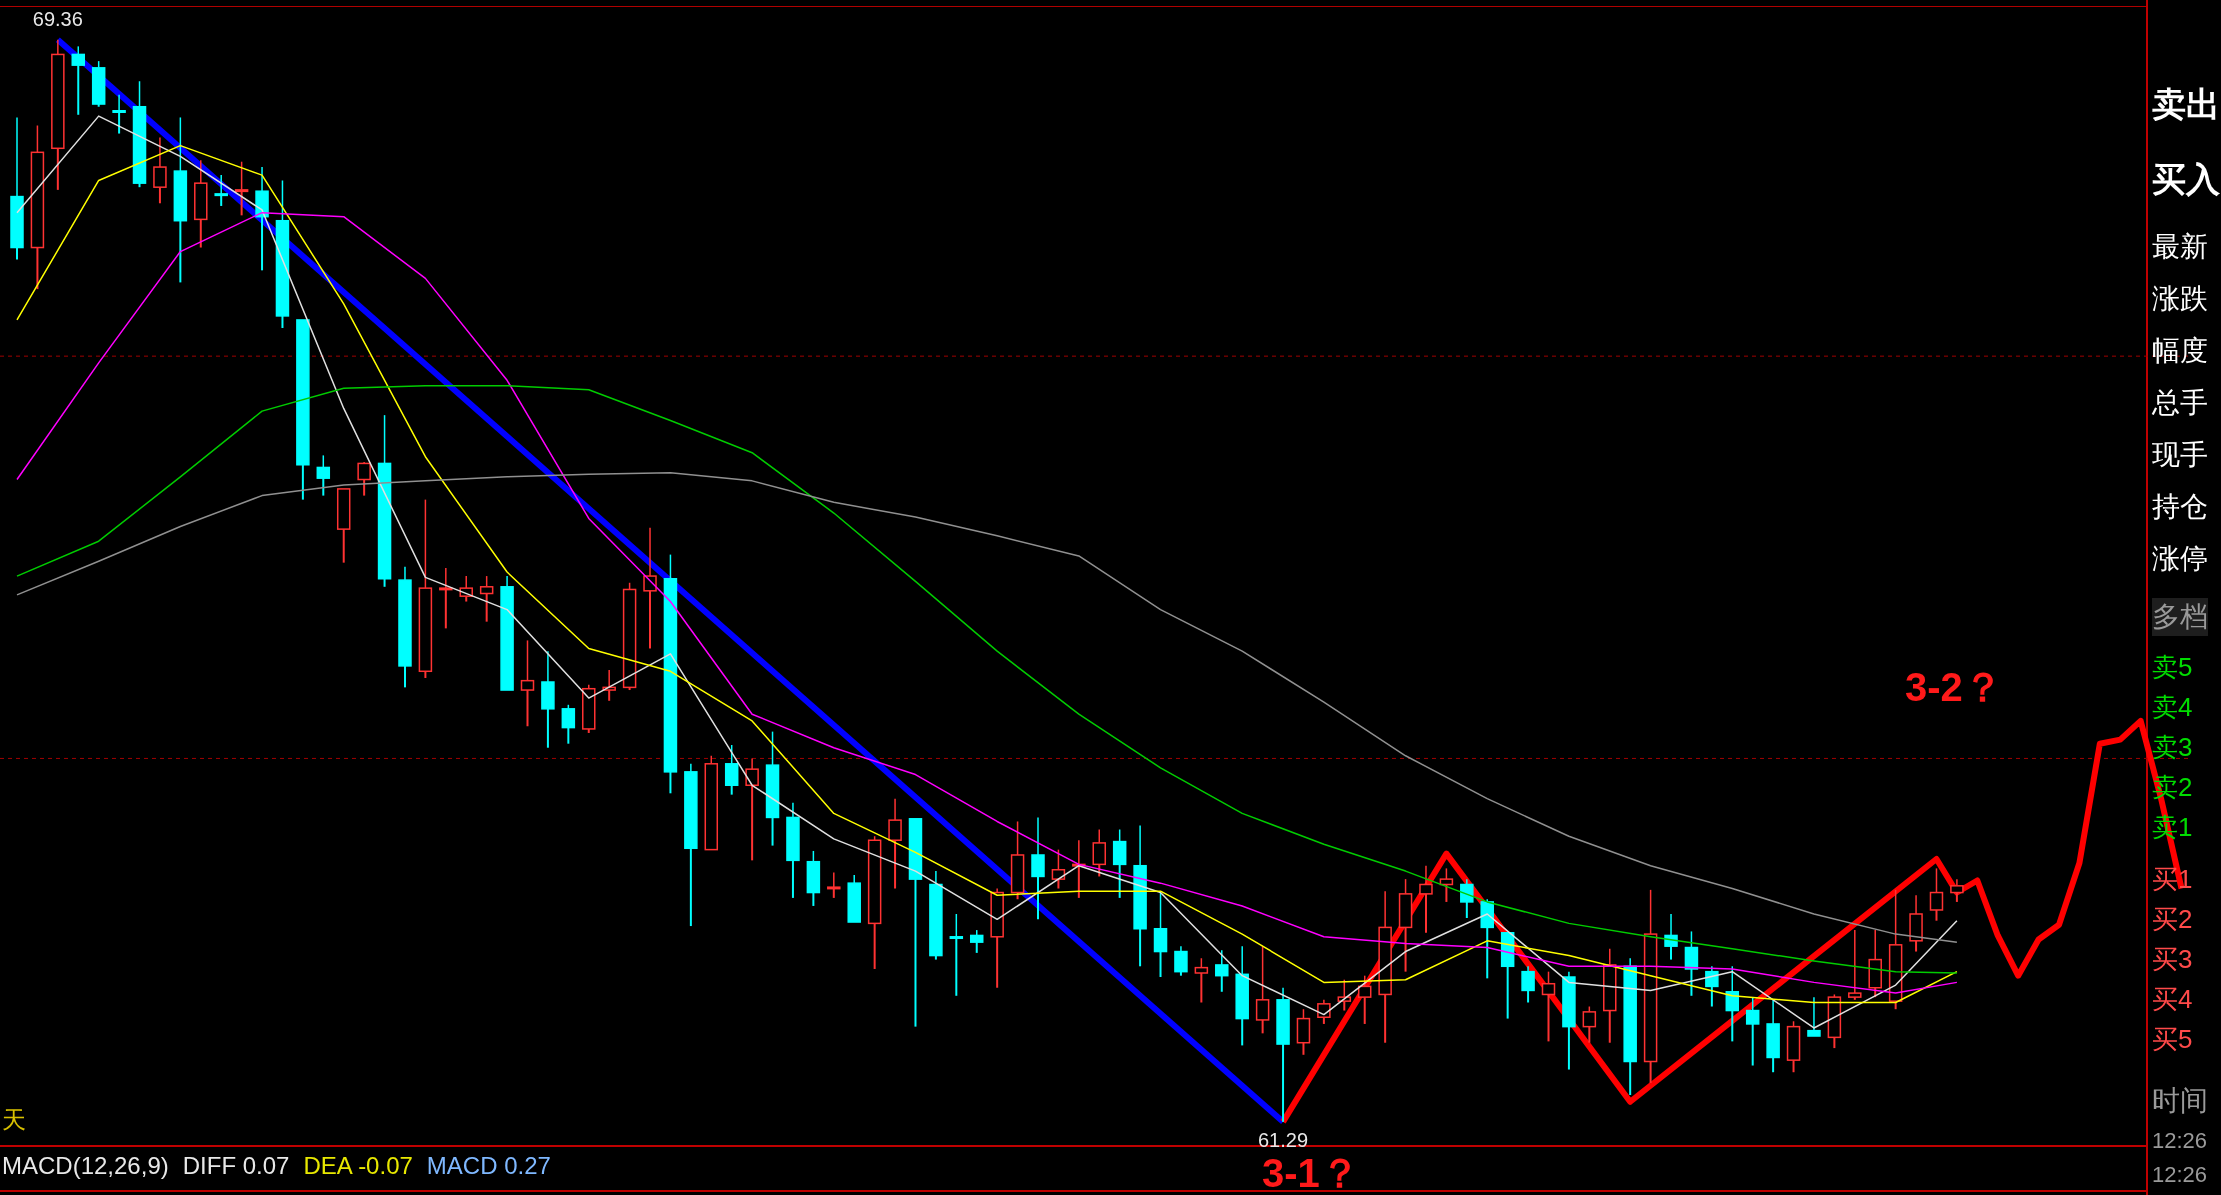 This screenshot has width=2221, height=1195. Describe the element at coordinates (2172, 959) in the screenshot. I see `annotation: 买3` at that location.